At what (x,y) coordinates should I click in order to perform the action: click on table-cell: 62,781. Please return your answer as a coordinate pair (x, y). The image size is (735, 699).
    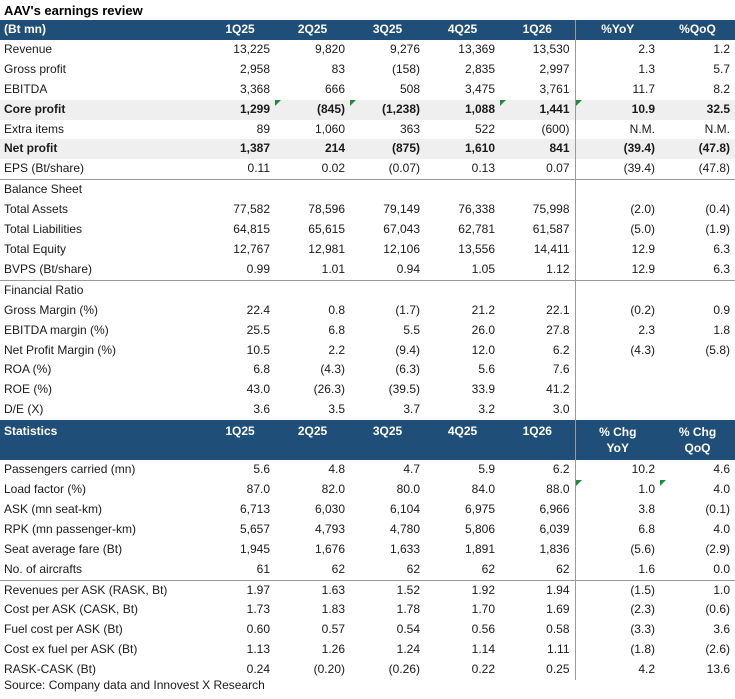
    Looking at the image, I should click on (476, 229).